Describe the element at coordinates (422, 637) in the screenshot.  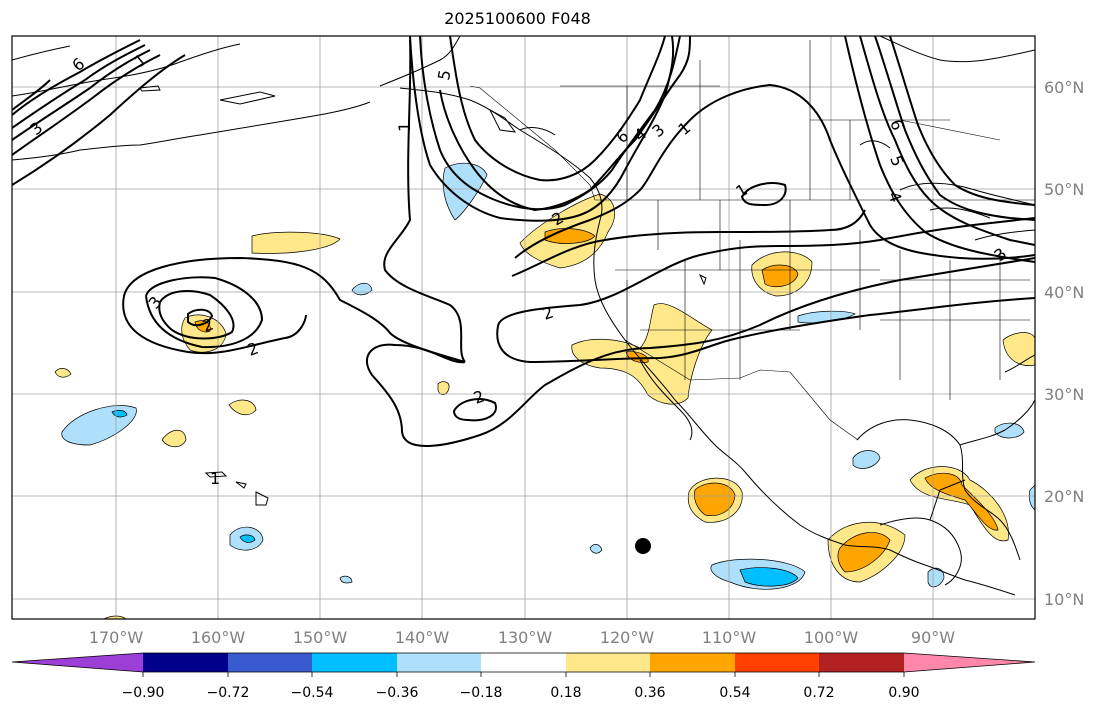
I see `lon-tick-label: 140°W` at that location.